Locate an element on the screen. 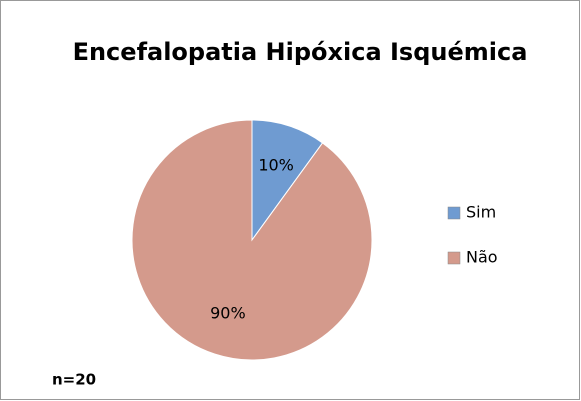  data-label: 10% is located at coordinates (276, 164).